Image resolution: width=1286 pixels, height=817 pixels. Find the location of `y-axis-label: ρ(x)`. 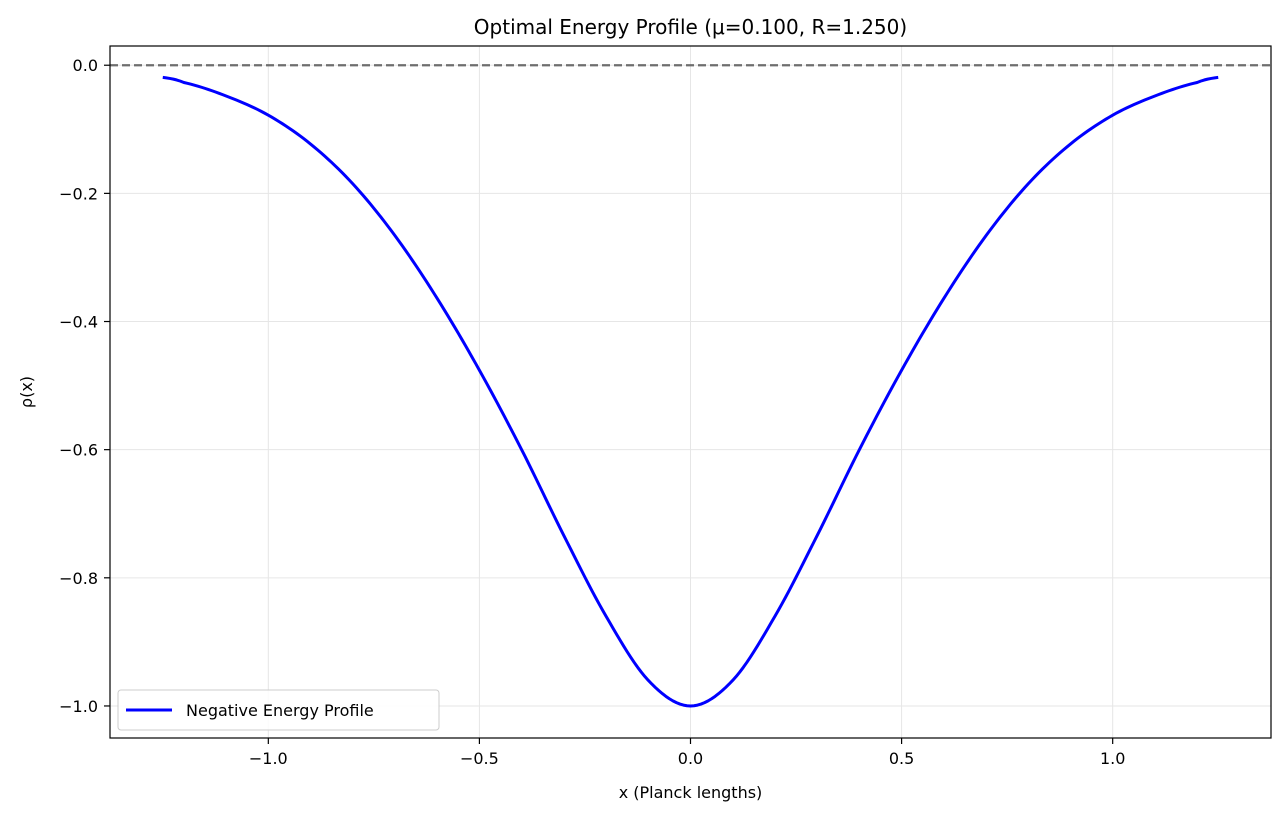

y-axis-label: ρ(x) is located at coordinates (26, 392).